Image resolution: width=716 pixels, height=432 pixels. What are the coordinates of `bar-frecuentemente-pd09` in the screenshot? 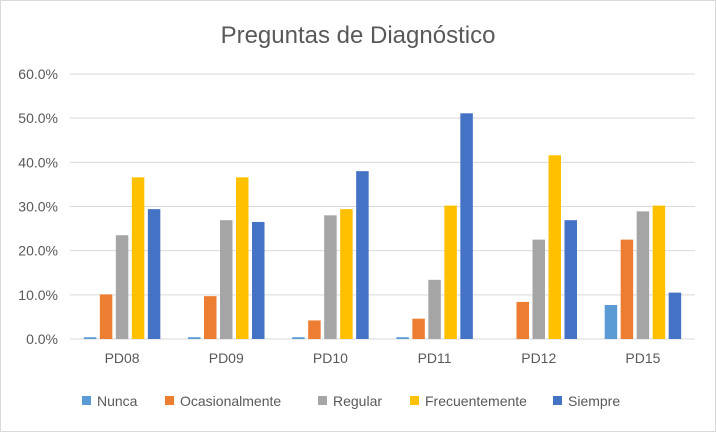 It's located at (242, 258).